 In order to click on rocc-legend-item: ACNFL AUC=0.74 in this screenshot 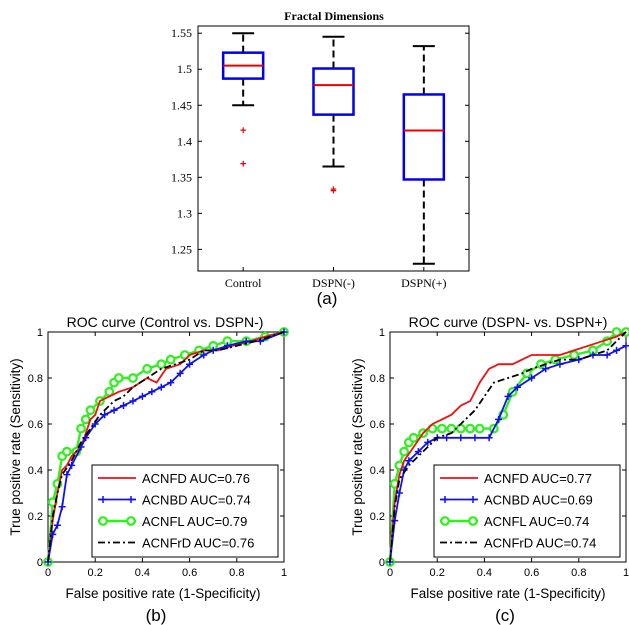, I will do `click(514, 521)`.